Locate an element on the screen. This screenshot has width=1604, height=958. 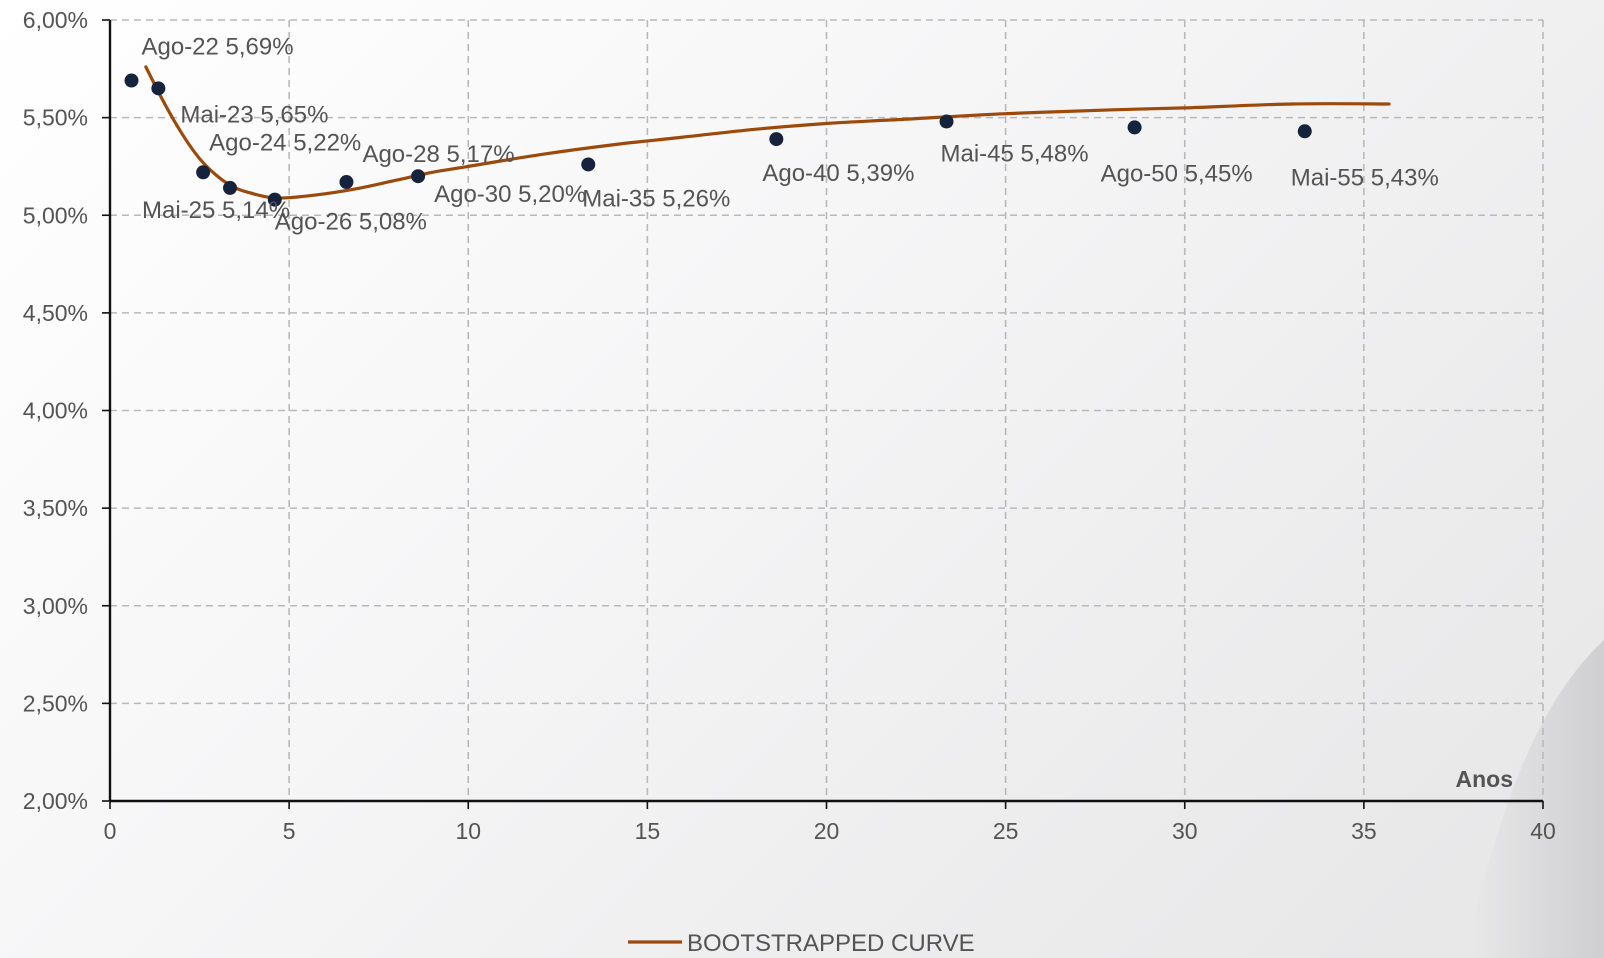
data-label: Ago-26 5,08% is located at coordinates (351, 222).